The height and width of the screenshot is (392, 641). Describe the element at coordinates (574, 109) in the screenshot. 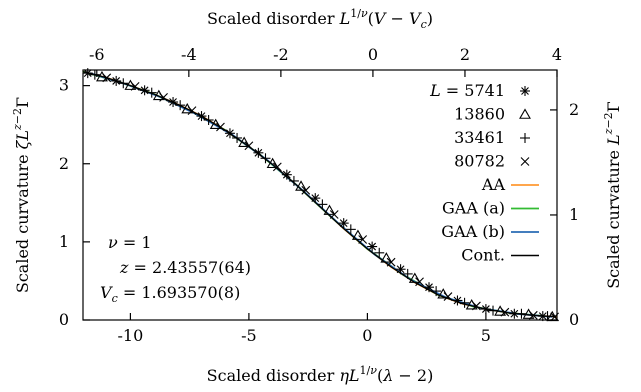

I see `y2-tick-label: 2` at that location.